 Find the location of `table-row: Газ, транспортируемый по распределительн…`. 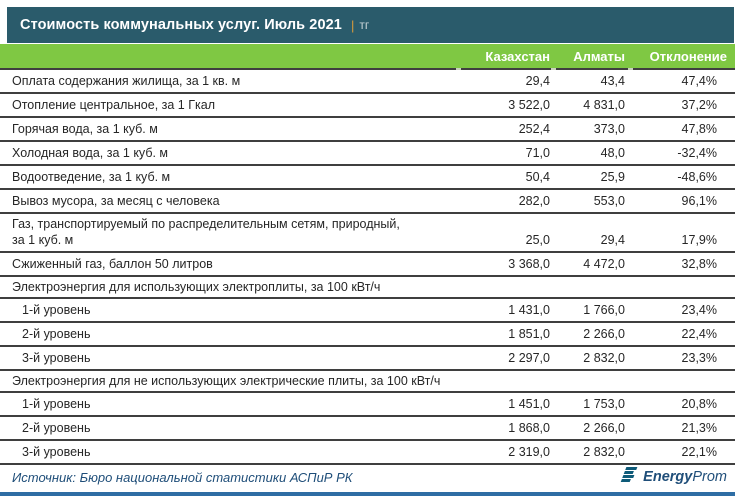

table-row: Газ, транспортируемый по распределительн… is located at coordinates (367, 233).